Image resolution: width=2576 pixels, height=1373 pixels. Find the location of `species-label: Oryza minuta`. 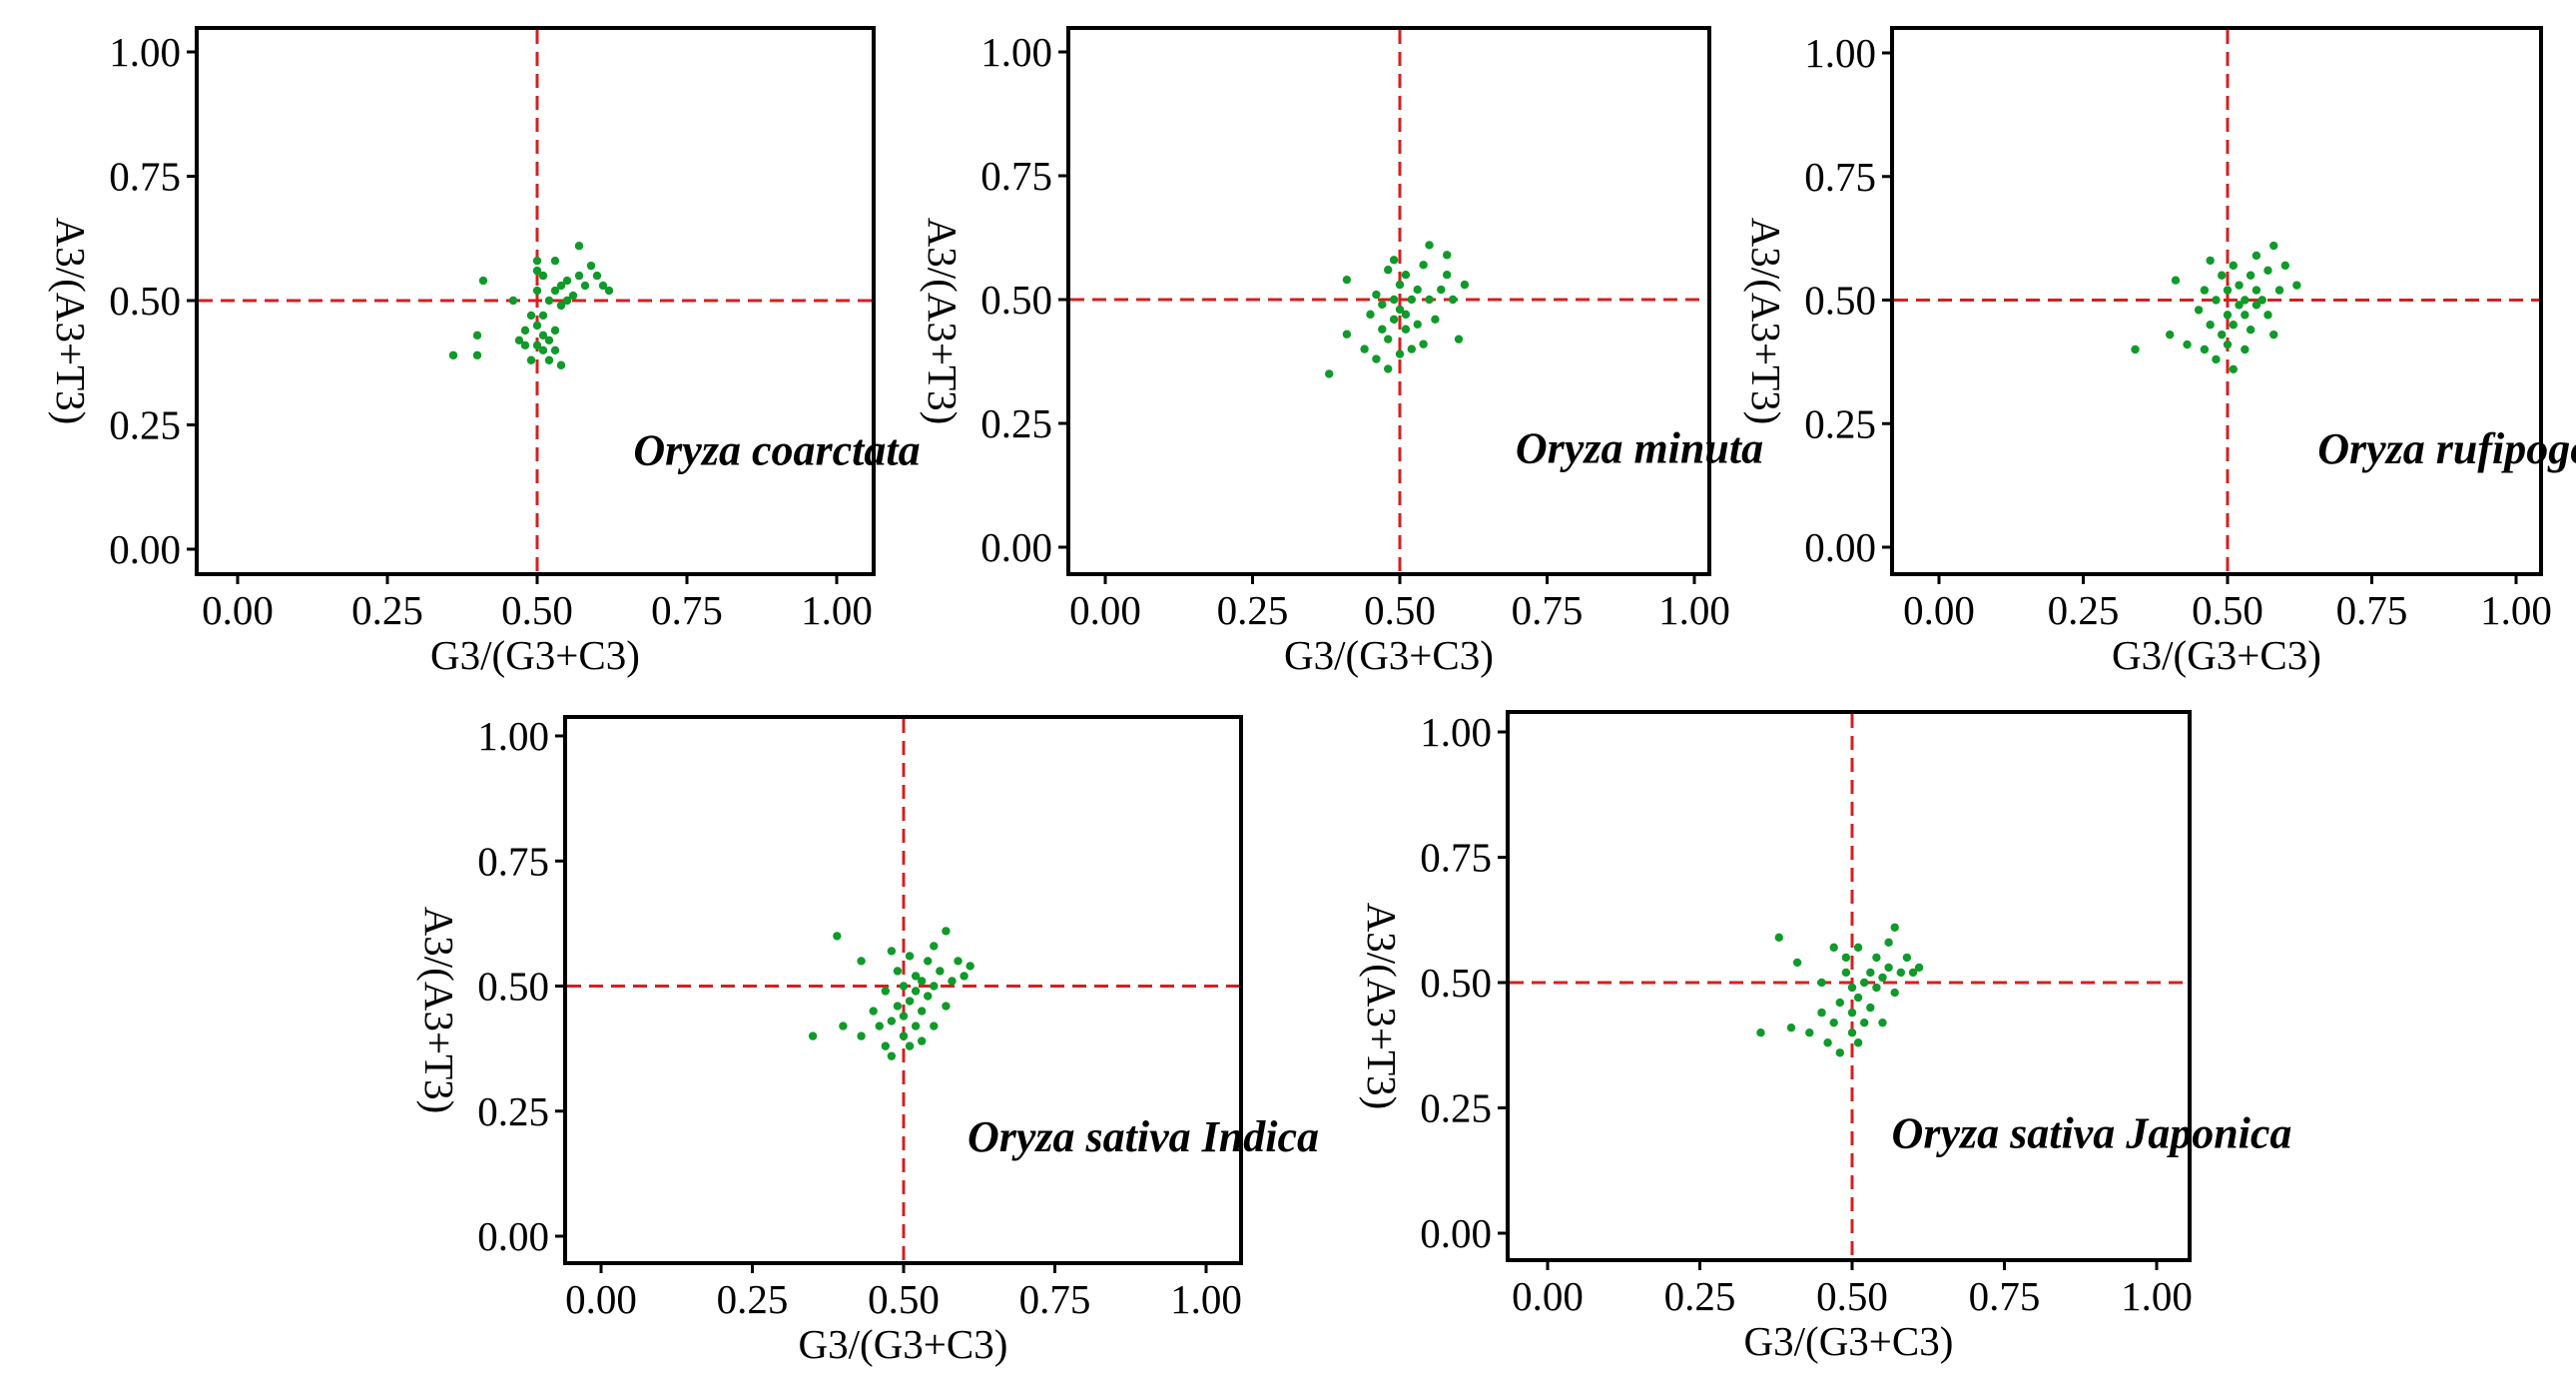

species-label: Oryza minuta is located at coordinates (1639, 448).